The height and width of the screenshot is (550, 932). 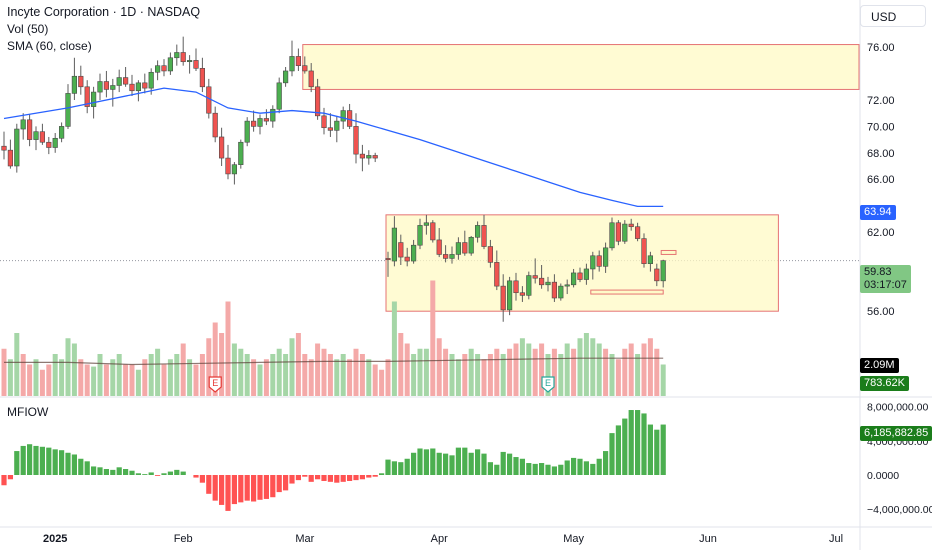 What do you see at coordinates (893, 16) in the screenshot?
I see `currency-button: USD` at bounding box center [893, 16].